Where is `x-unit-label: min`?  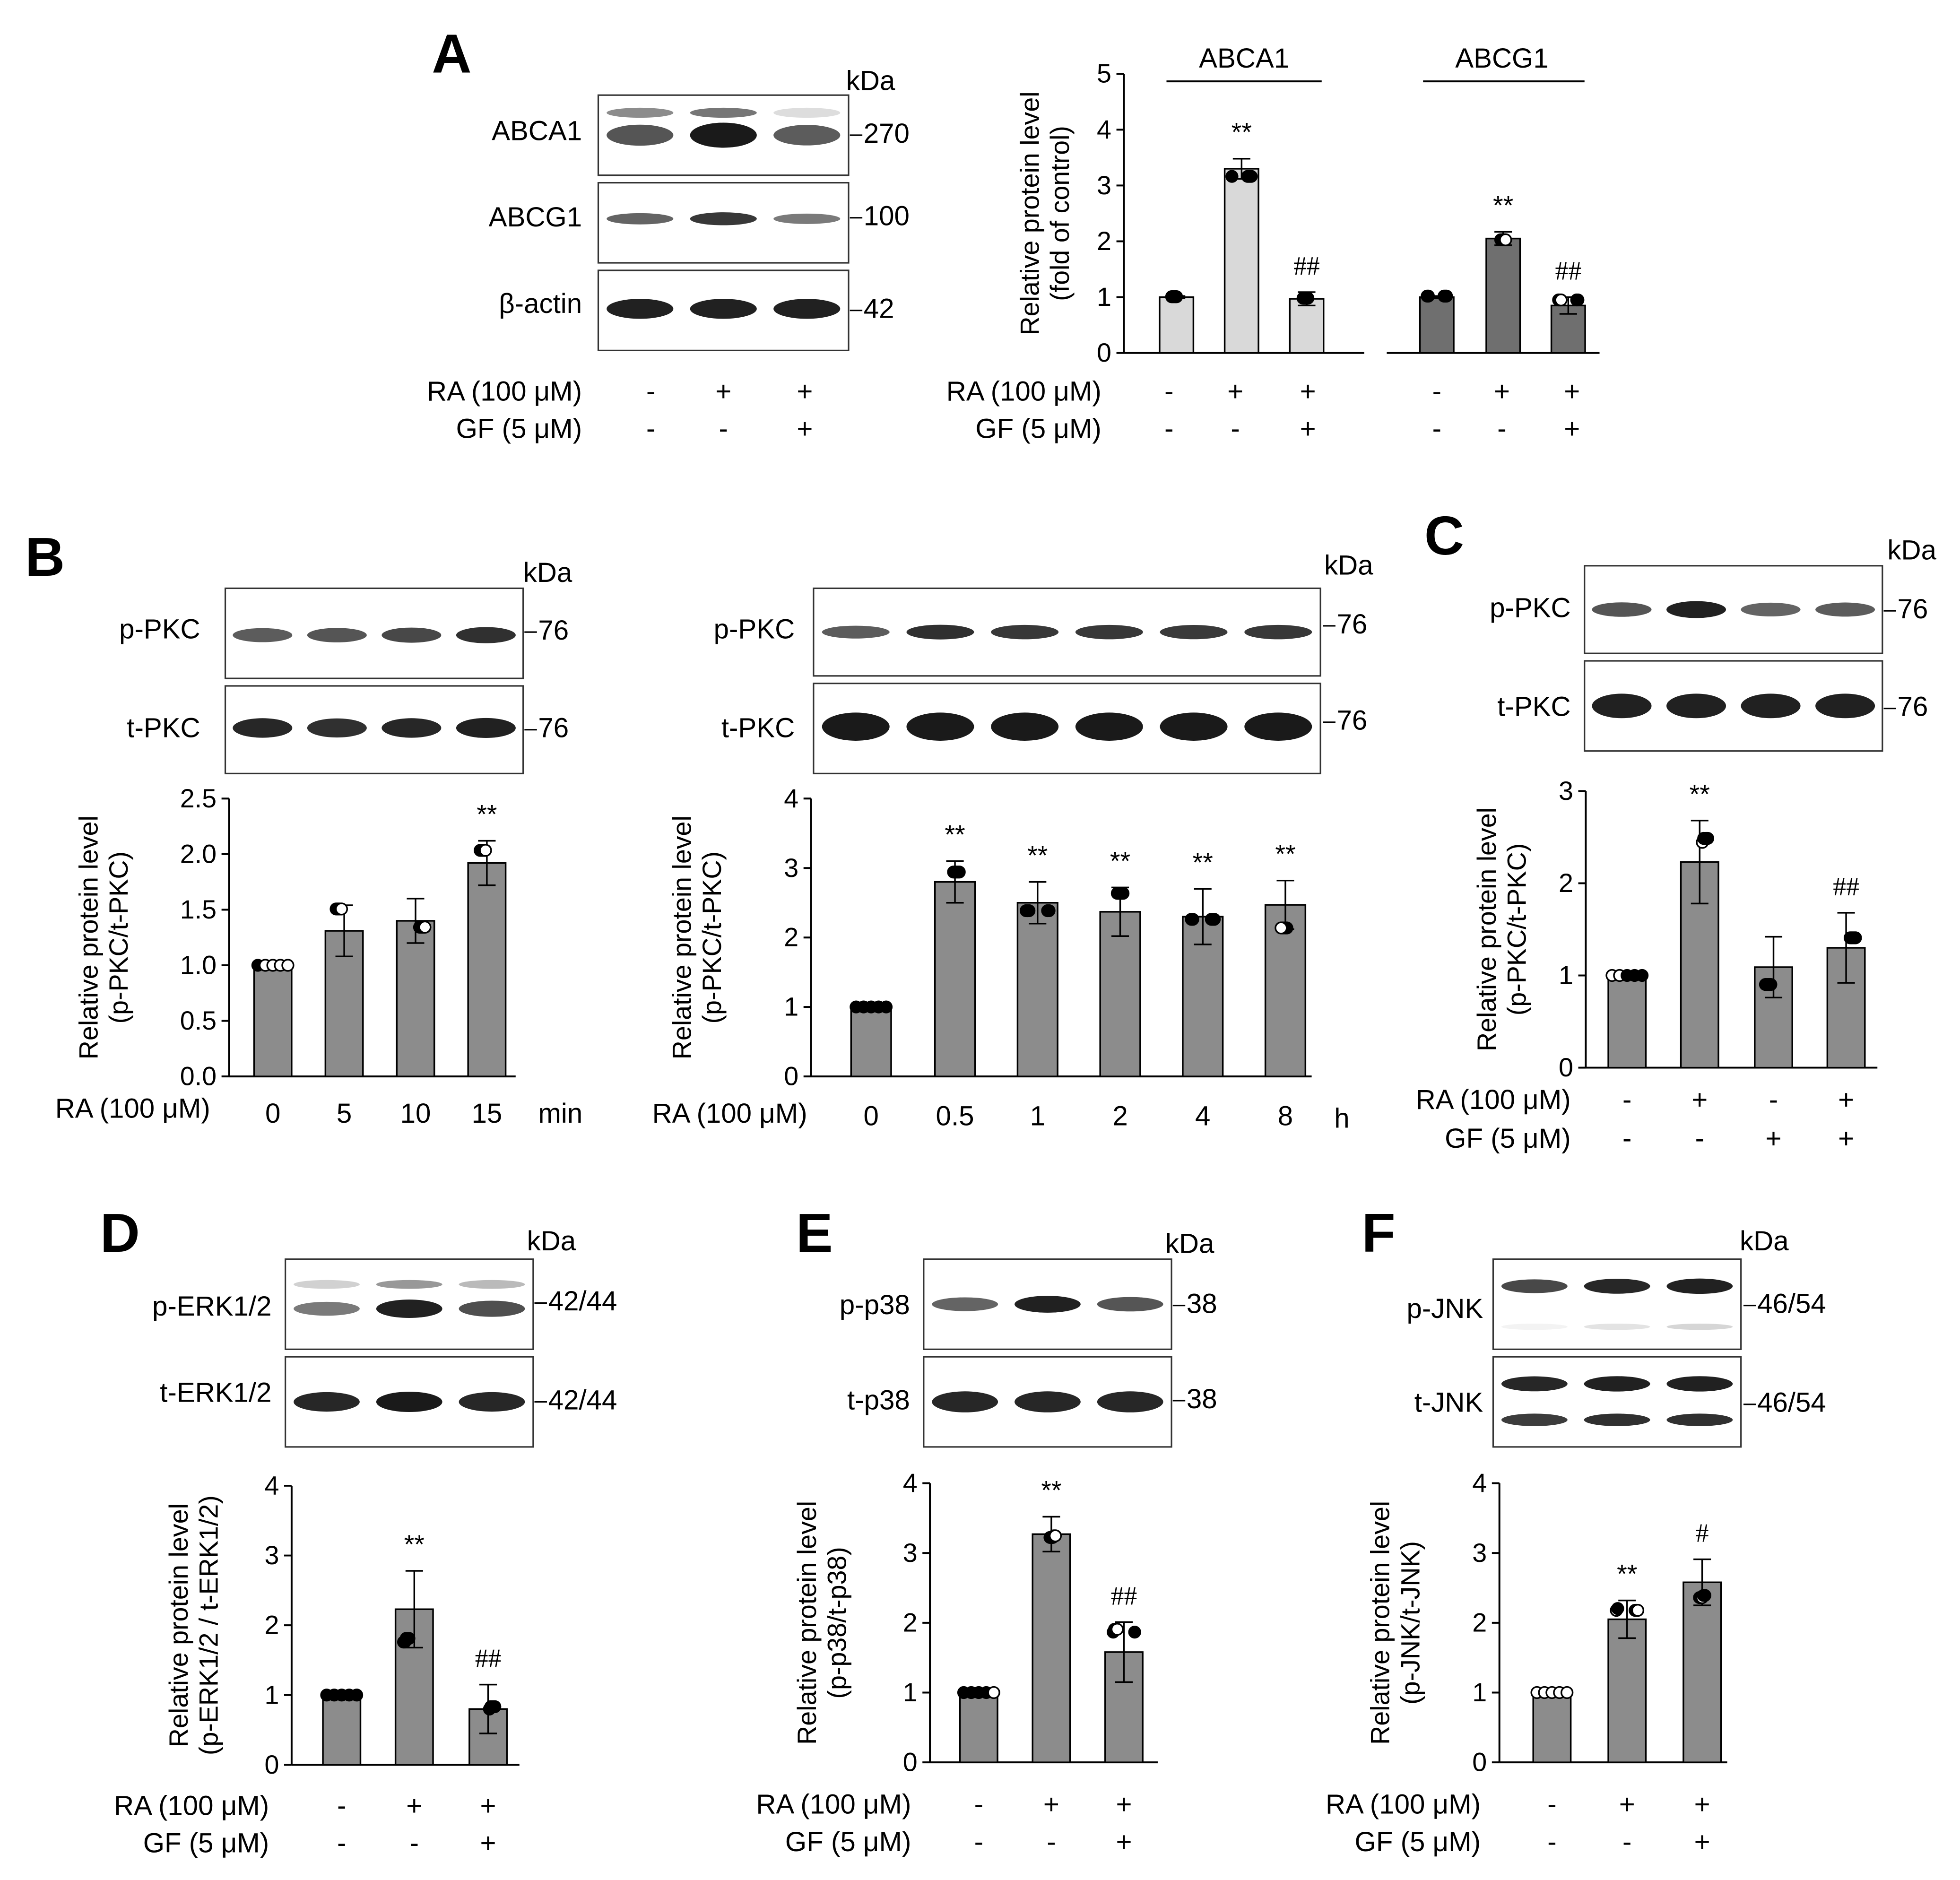
x-unit-label: min is located at coordinates (560, 1113).